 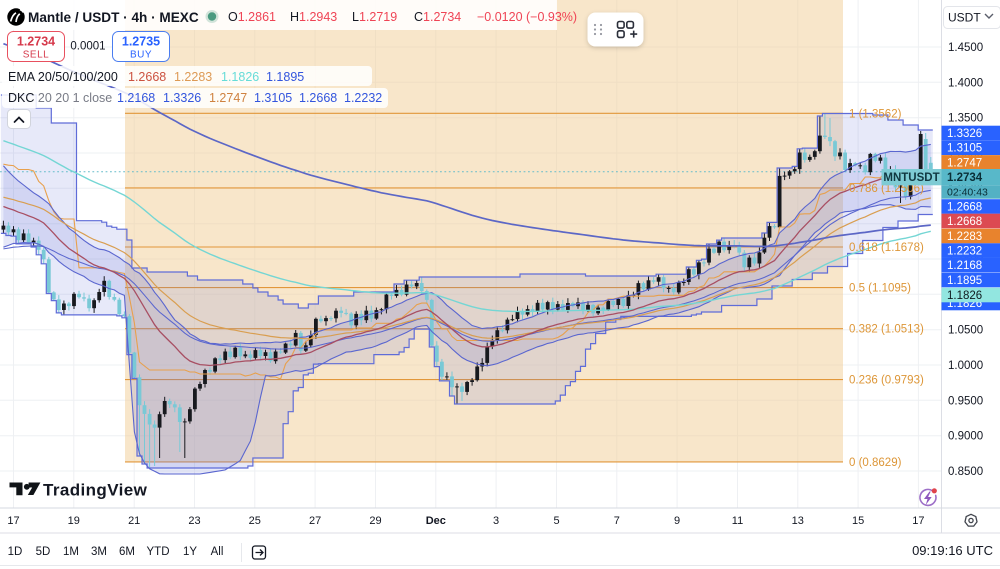 I want to click on svg-text: 7, so click(x=617, y=521).